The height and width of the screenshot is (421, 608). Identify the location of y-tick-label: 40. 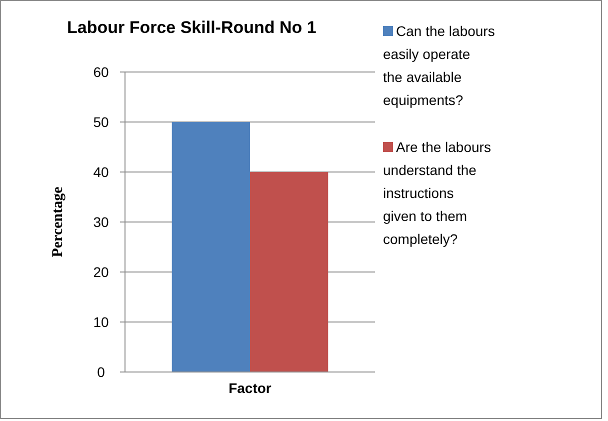
(101, 172).